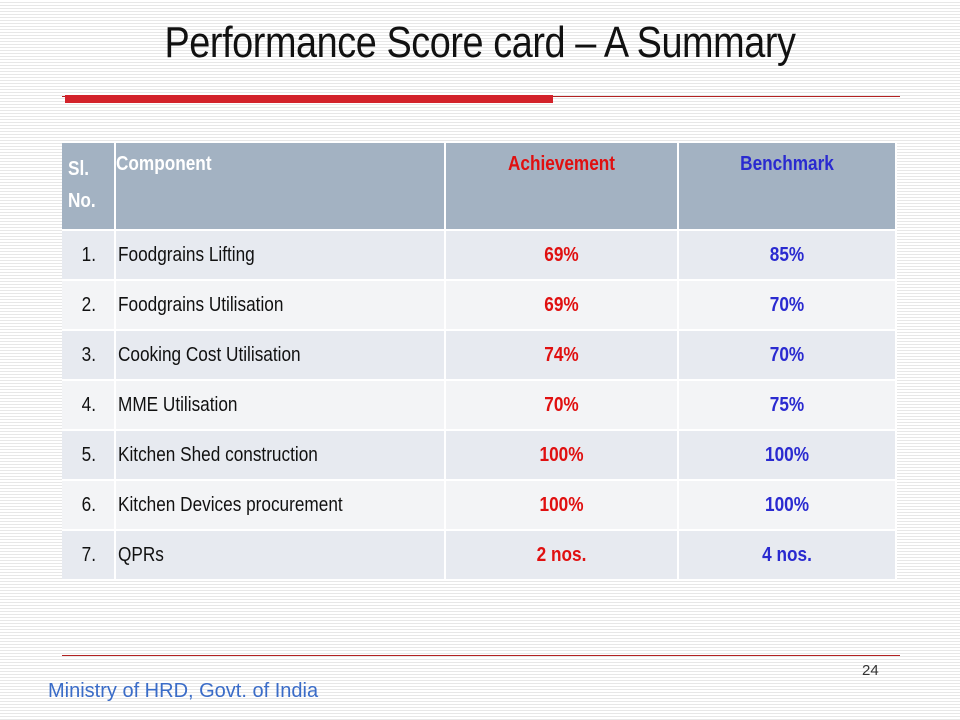  I want to click on row-achievement: 2 nos., so click(562, 555).